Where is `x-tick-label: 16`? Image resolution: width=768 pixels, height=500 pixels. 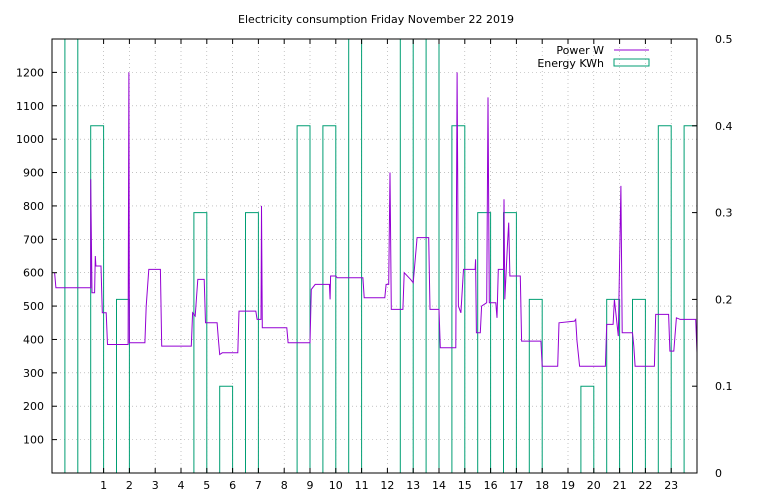
x-tick-label: 16 is located at coordinates (491, 485).